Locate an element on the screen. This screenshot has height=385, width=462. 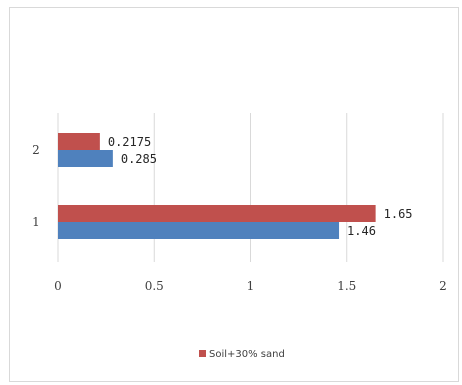
data-label: 1.46 is located at coordinates (361, 231).